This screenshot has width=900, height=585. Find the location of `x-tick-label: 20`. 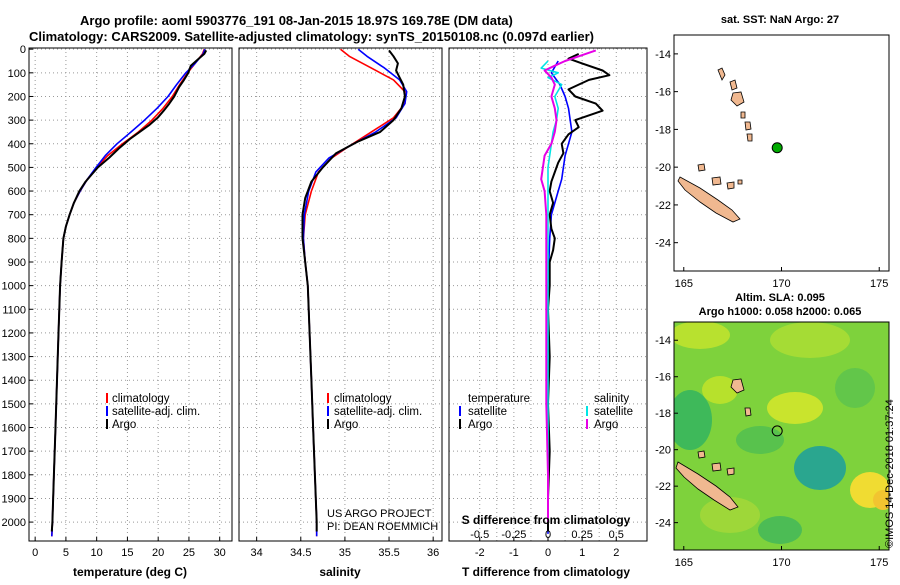

x-tick-label: 20 is located at coordinates (158, 553).